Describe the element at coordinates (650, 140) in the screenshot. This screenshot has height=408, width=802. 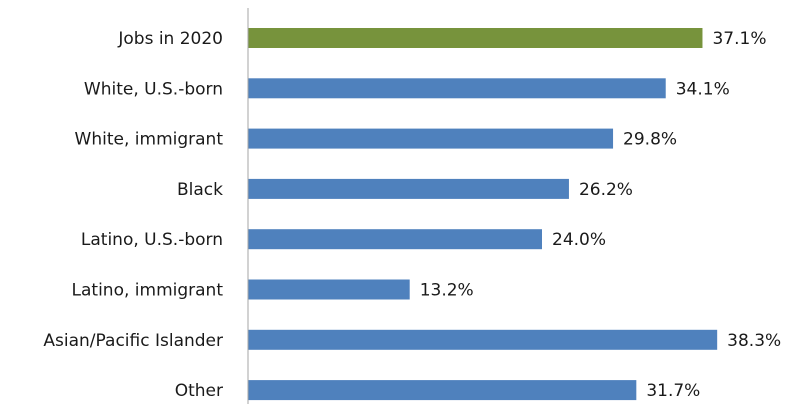
I see `data-label: 29.8%` at that location.